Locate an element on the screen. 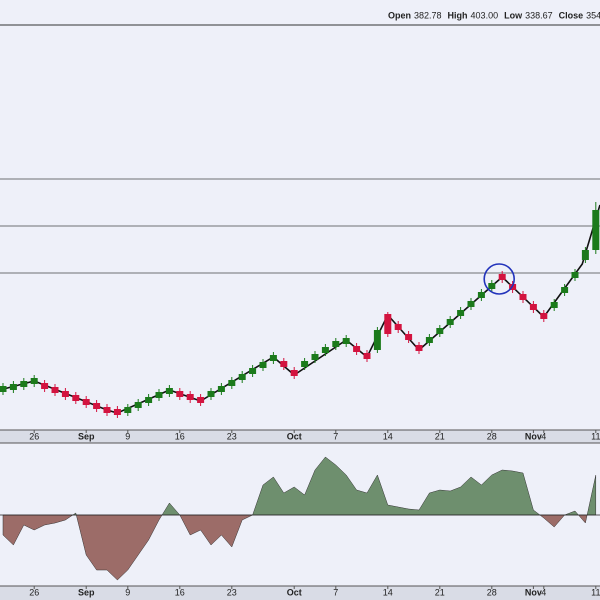 This screenshot has height=600, width=600. ohlc-label: Open is located at coordinates (399, 15).